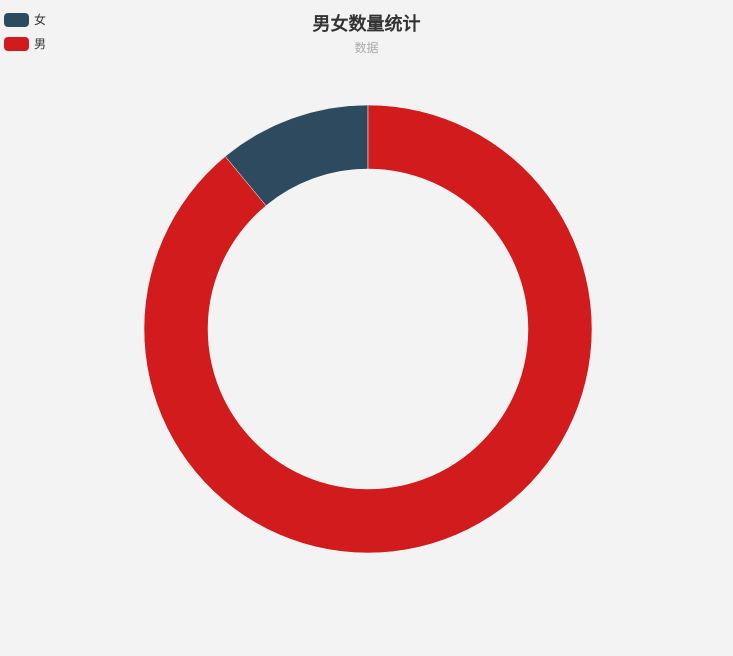 The width and height of the screenshot is (733, 656). What do you see at coordinates (40, 44) in the screenshot?
I see `legend-label-male: 男` at bounding box center [40, 44].